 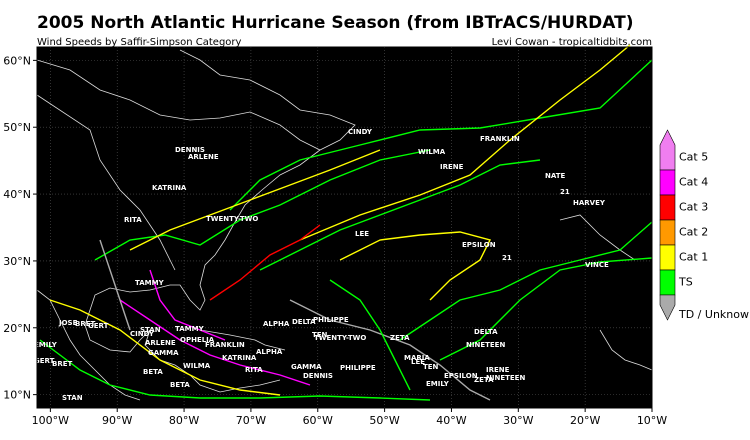 I want to click on y-tick-label: 20°N, so click(x=17, y=328).